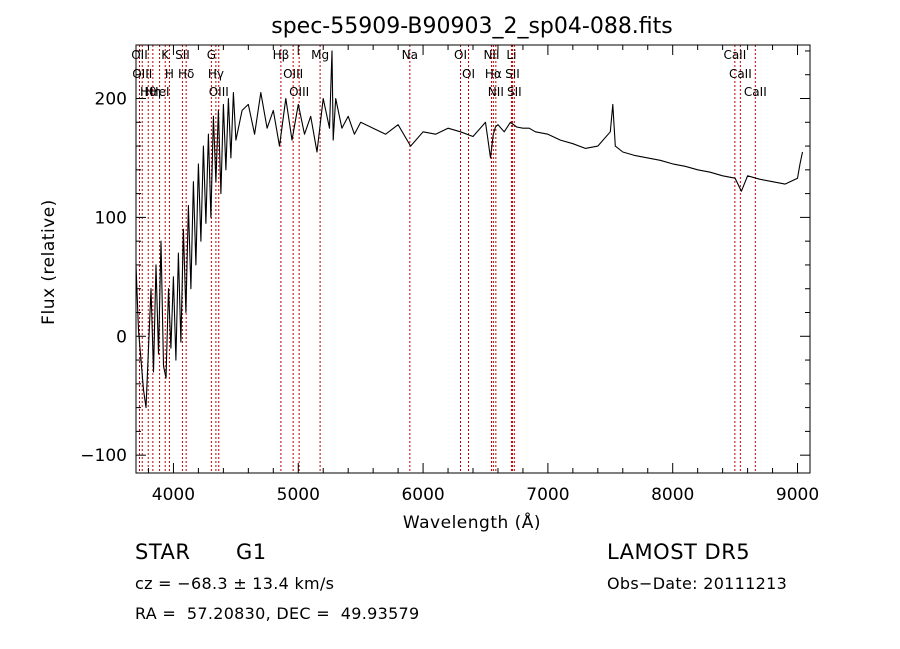 The image size is (900, 649). What do you see at coordinates (422, 495) in the screenshot?
I see `x-tick-label: 6000` at bounding box center [422, 495].